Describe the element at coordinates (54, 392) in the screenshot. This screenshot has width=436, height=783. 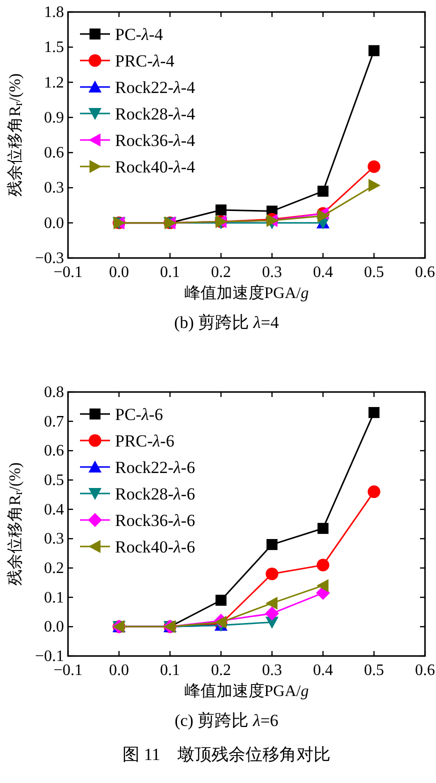
I see `y-tick-label: 0.8` at that location.